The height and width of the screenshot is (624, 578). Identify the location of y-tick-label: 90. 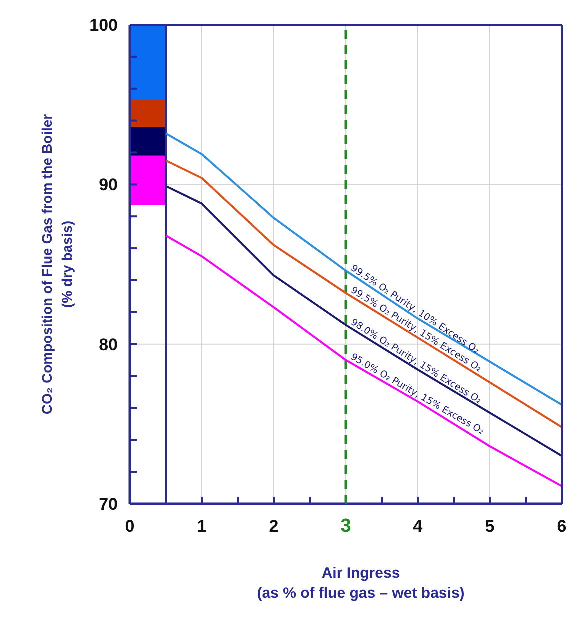
(108, 185).